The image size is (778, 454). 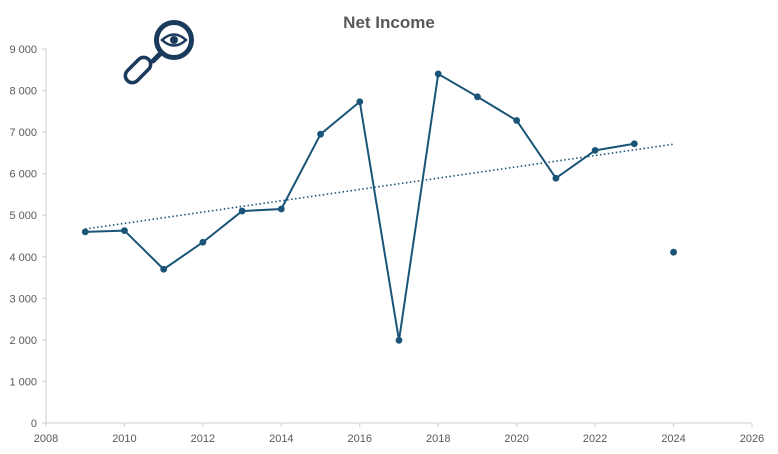 What do you see at coordinates (673, 439) in the screenshot?
I see `x-tick-label: 2024` at bounding box center [673, 439].